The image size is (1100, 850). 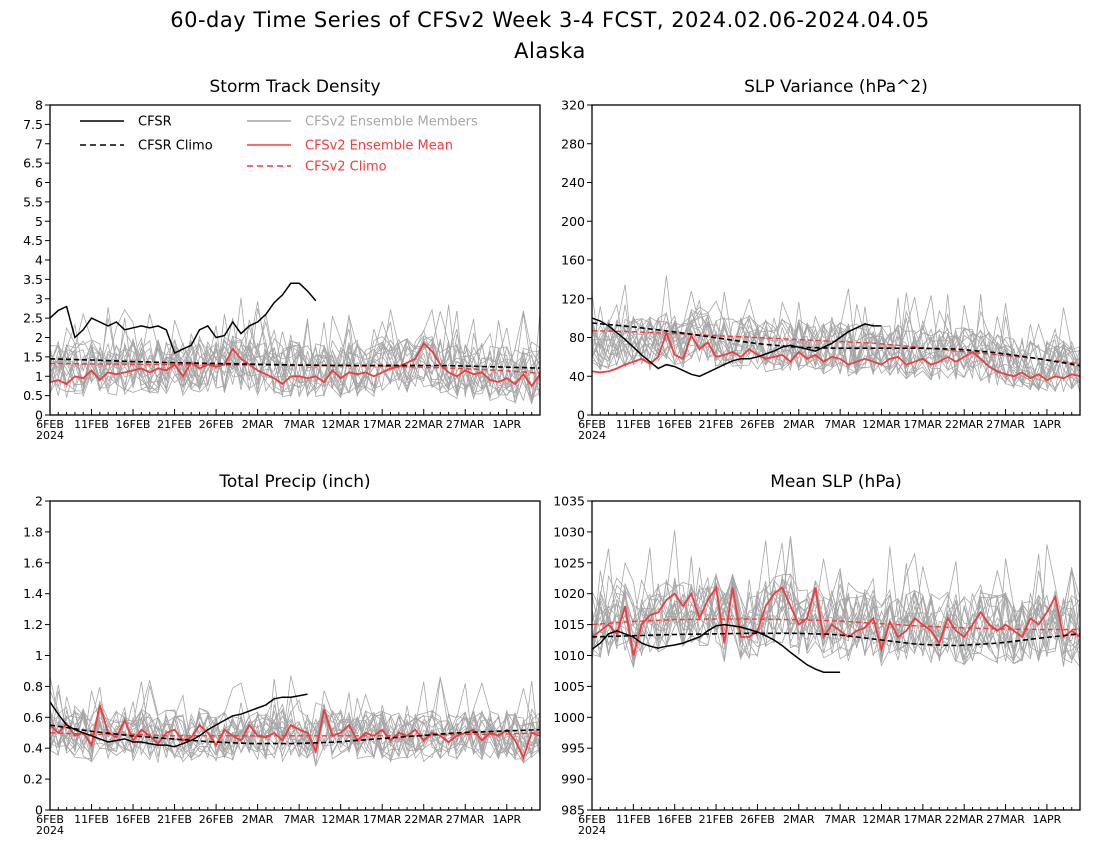 What do you see at coordinates (569, 501) in the screenshot?
I see `y-tick-label: 1035` at bounding box center [569, 501].